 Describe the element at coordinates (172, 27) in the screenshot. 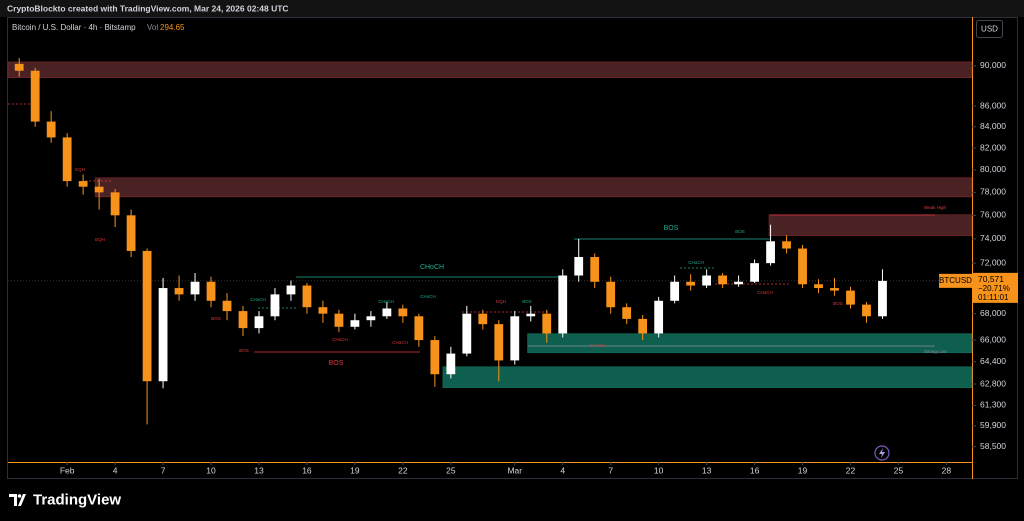

I see `legend-volume-value: 294.65` at that location.